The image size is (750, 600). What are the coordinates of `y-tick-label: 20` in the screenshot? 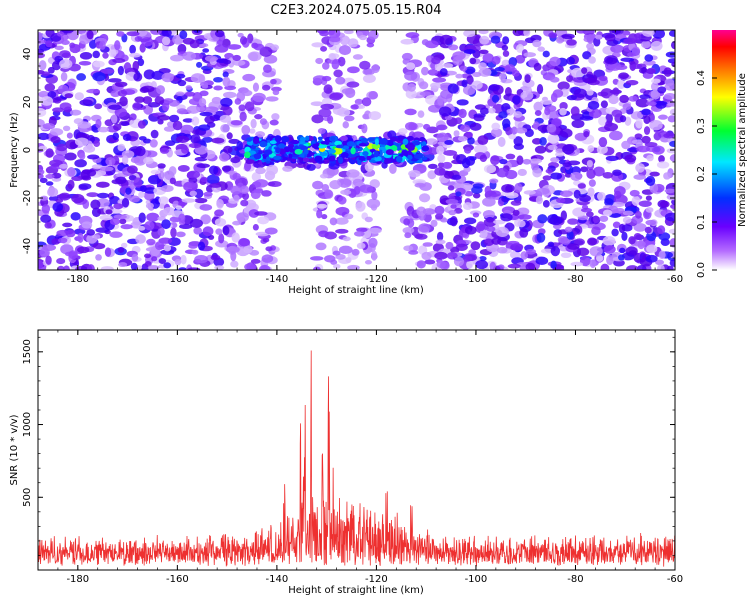 It's located at (27, 102).